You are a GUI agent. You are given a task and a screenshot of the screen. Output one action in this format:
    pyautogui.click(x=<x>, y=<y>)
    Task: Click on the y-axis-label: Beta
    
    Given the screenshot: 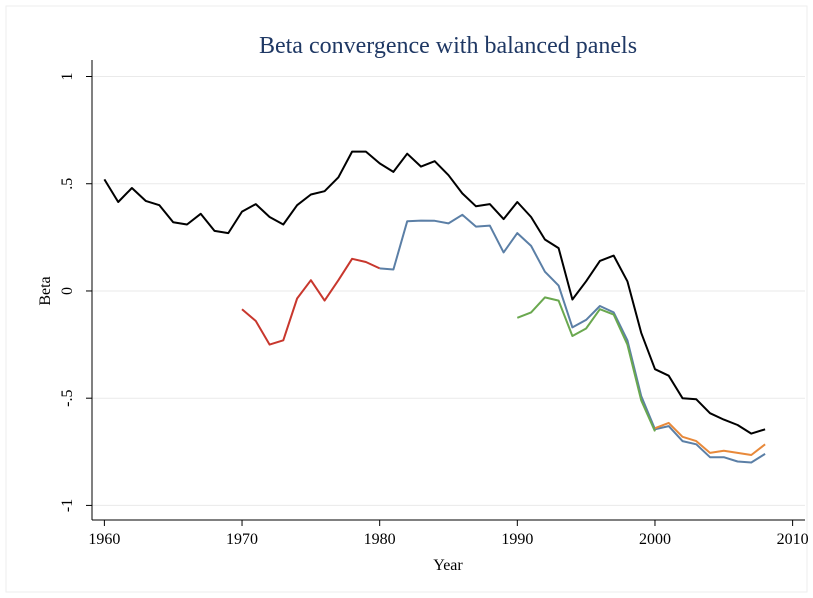 What is the action you would take?
    pyautogui.click(x=45, y=290)
    